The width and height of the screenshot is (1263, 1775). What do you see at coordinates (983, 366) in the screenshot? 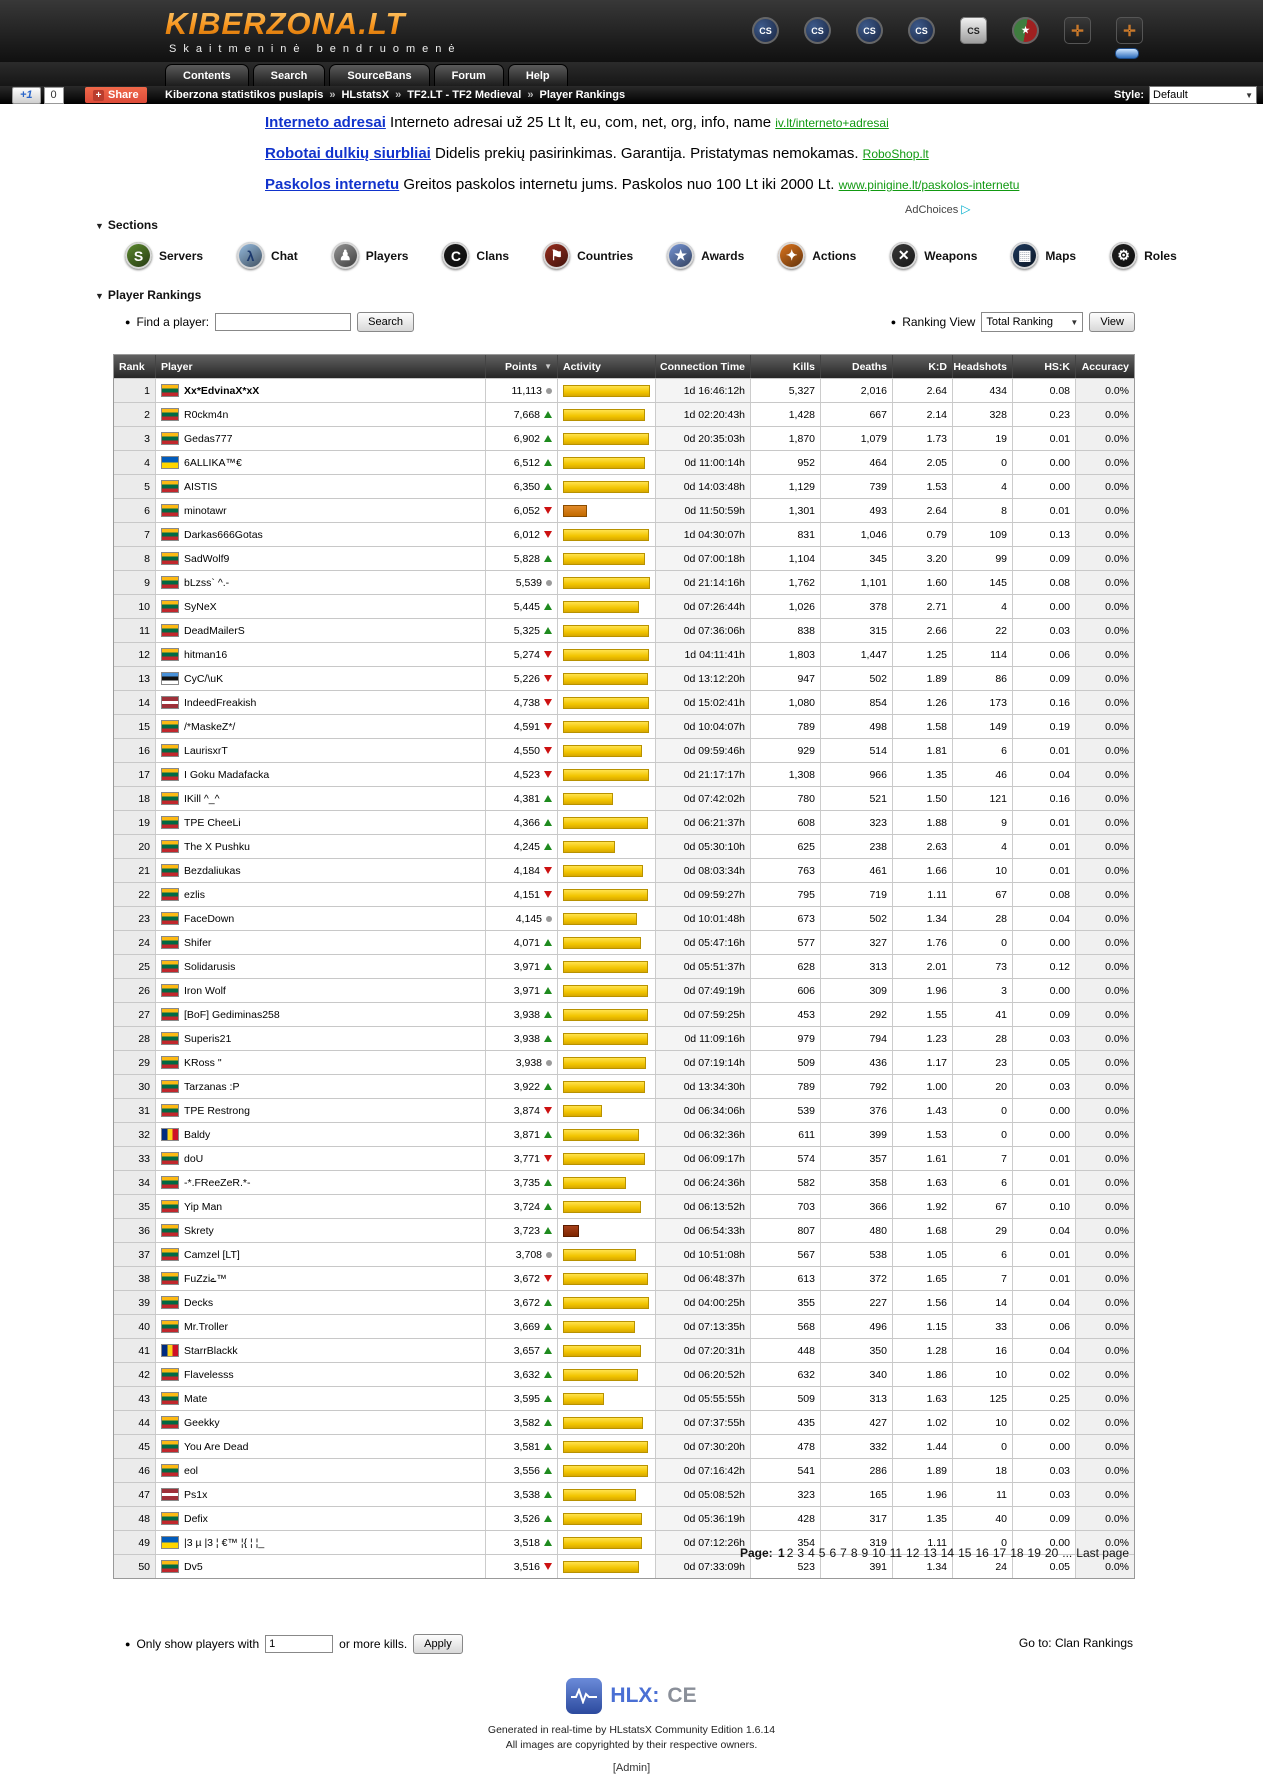
I see `column-header-headshots: Headshots` at bounding box center [983, 366].